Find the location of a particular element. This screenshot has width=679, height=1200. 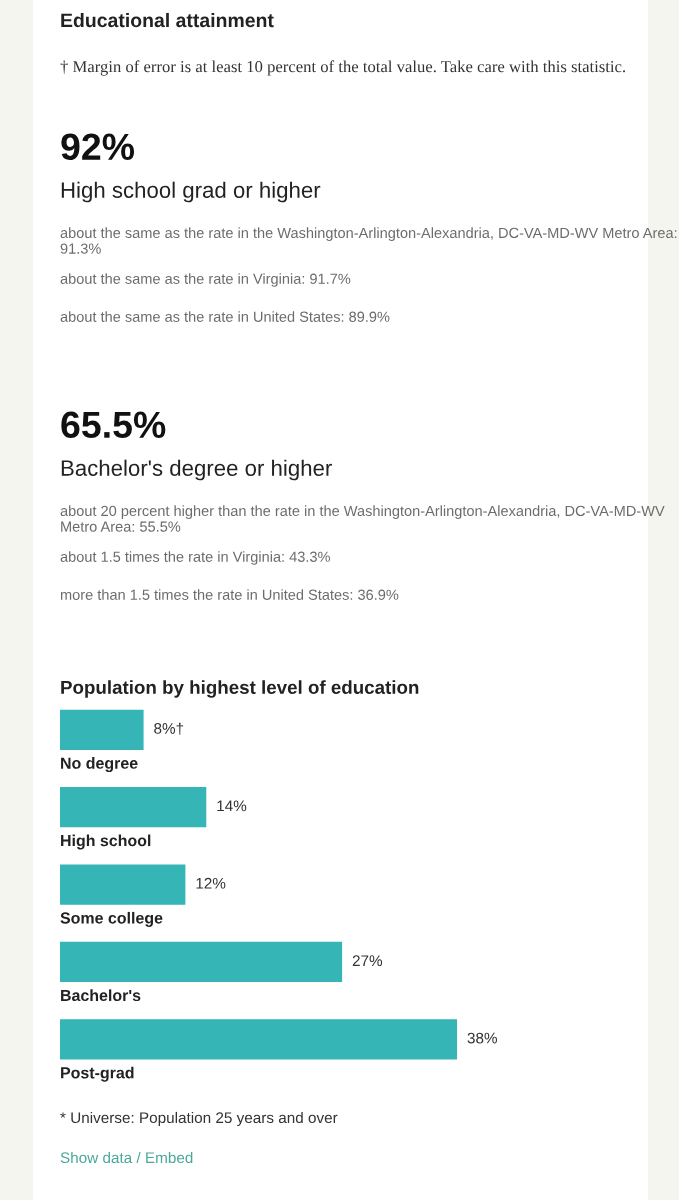

chart-title: Population by highest level of education is located at coordinates (240, 689).